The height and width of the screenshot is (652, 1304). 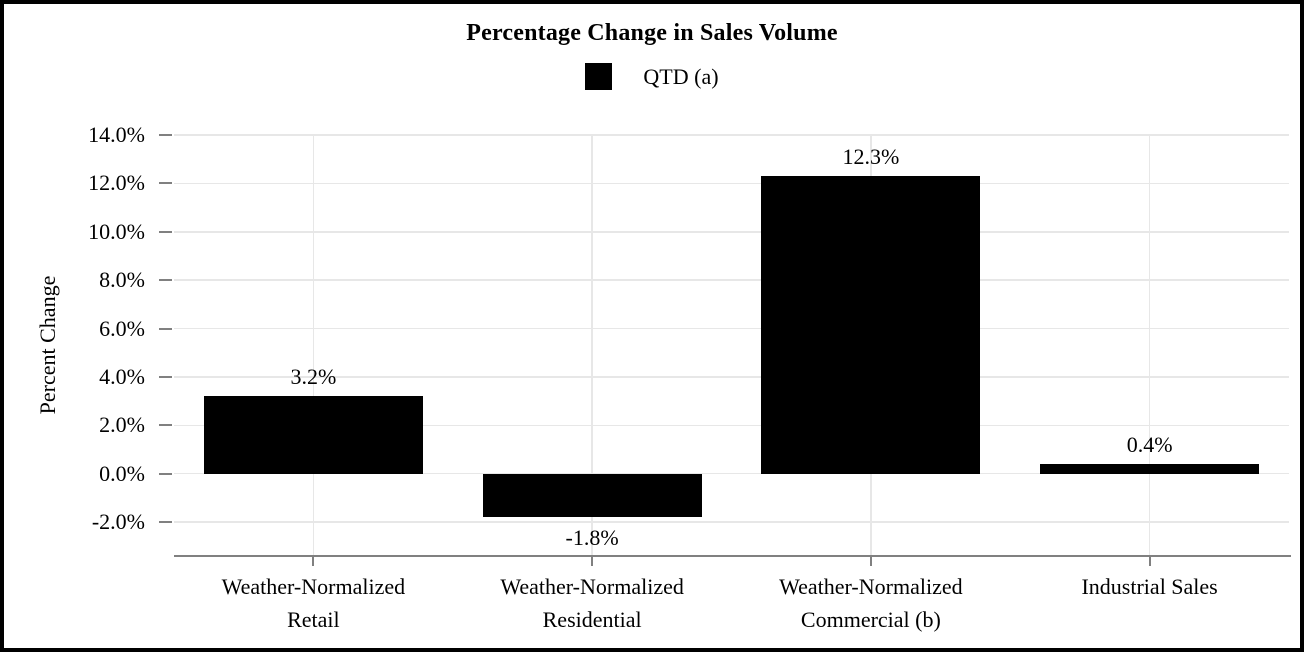 What do you see at coordinates (122, 280) in the screenshot?
I see `y-tick-label: 8.0%` at bounding box center [122, 280].